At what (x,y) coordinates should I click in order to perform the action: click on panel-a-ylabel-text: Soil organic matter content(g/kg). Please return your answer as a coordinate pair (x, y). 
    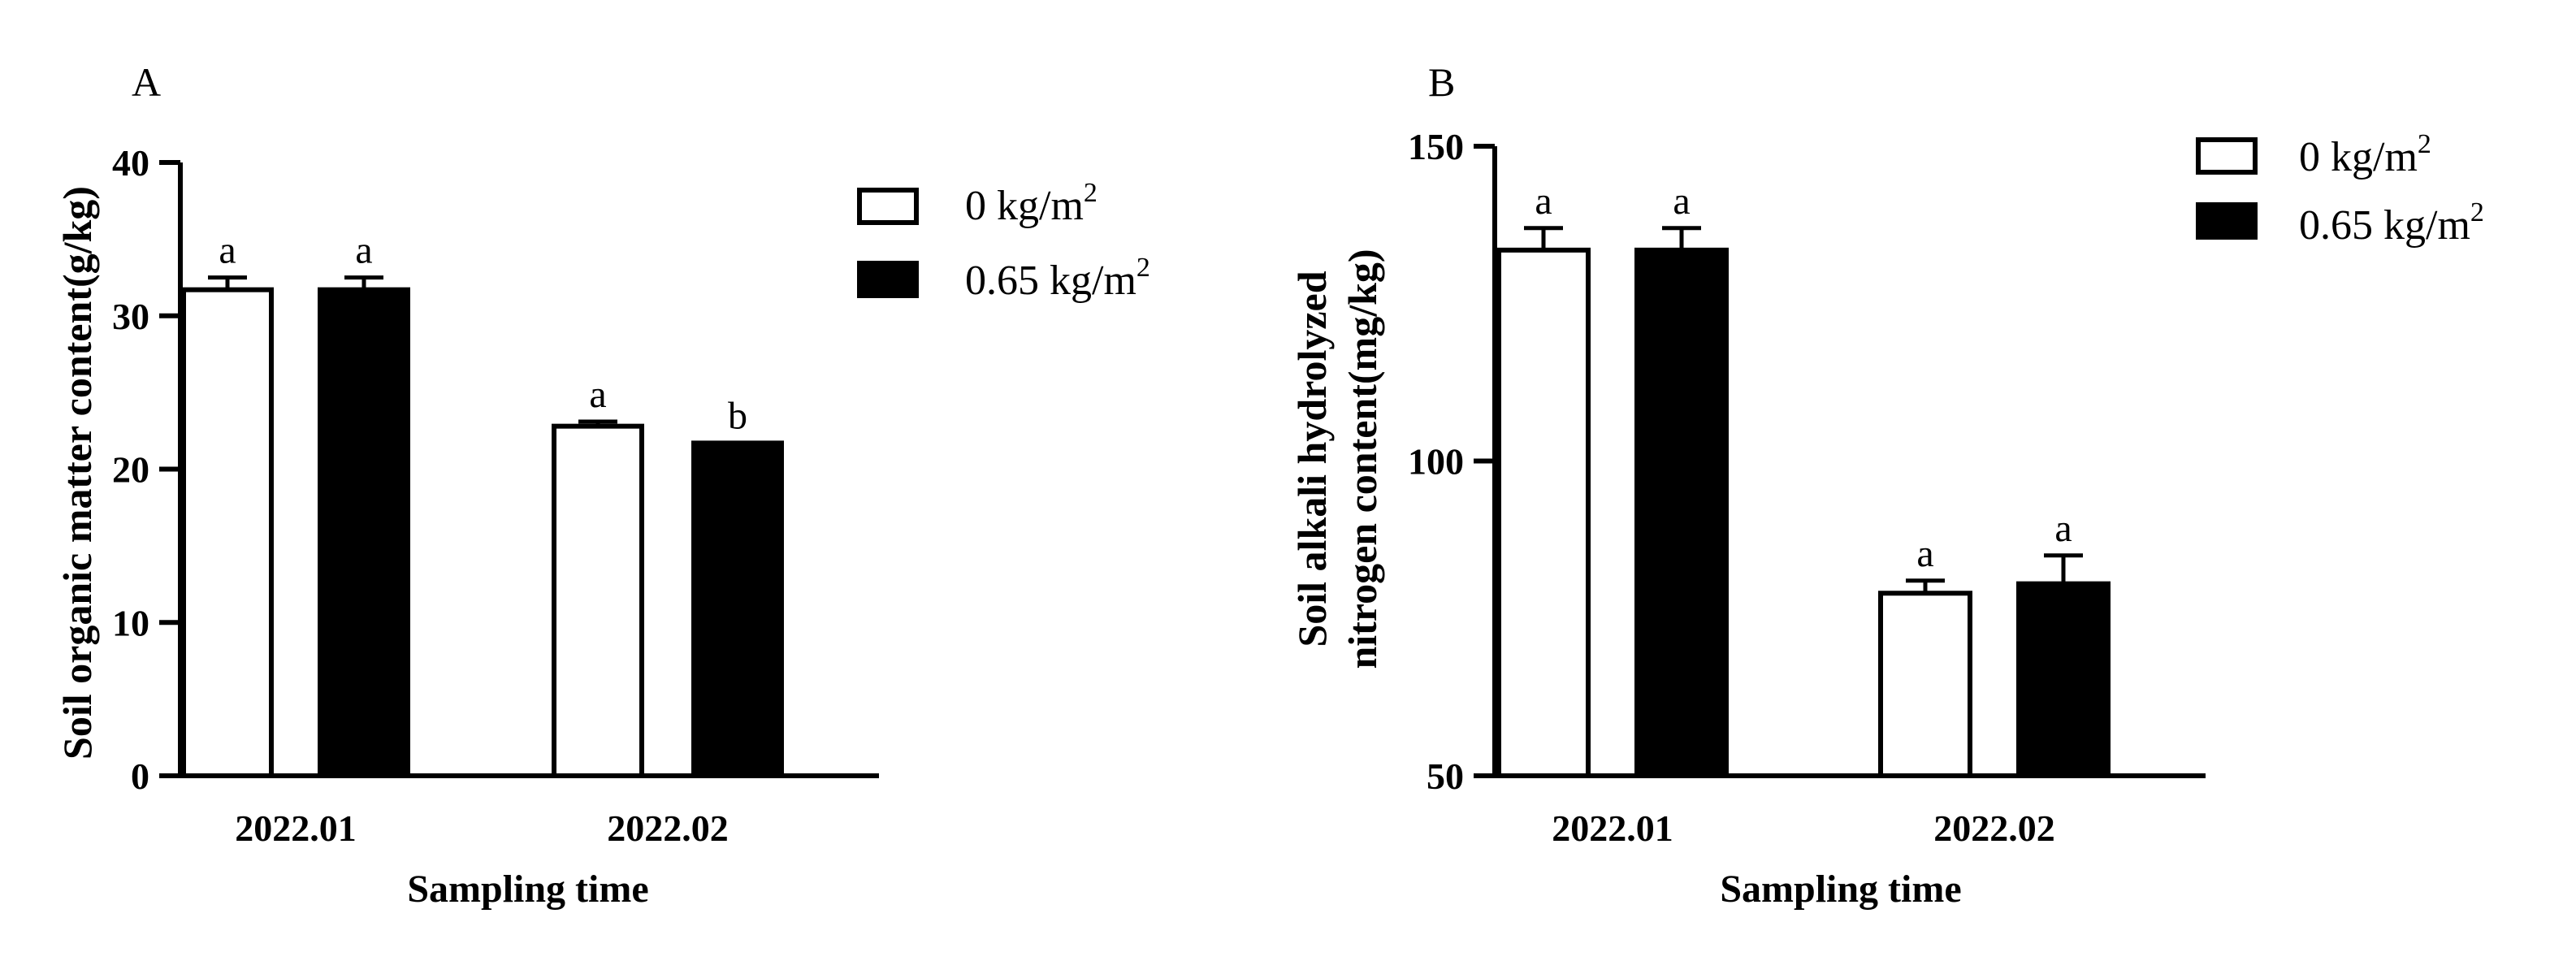
    Looking at the image, I should click on (77, 473).